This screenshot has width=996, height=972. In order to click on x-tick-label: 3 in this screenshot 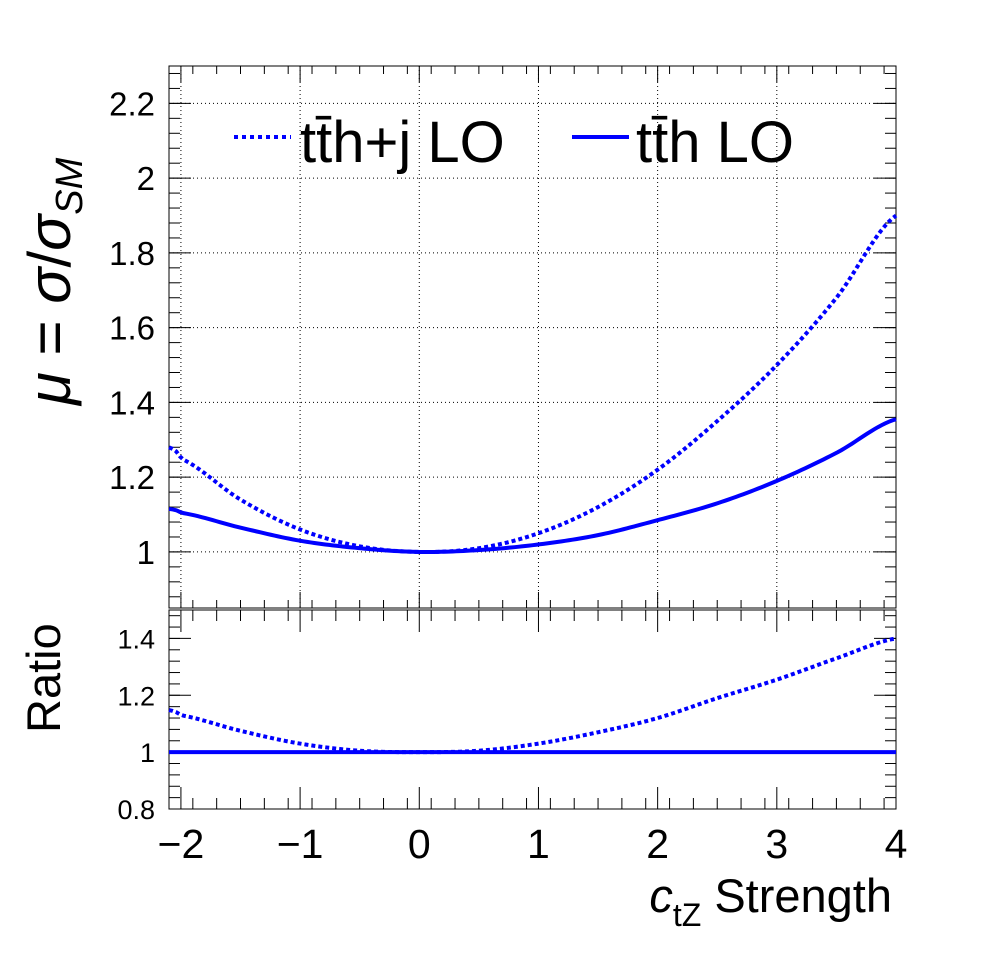, I will do `click(776, 844)`.